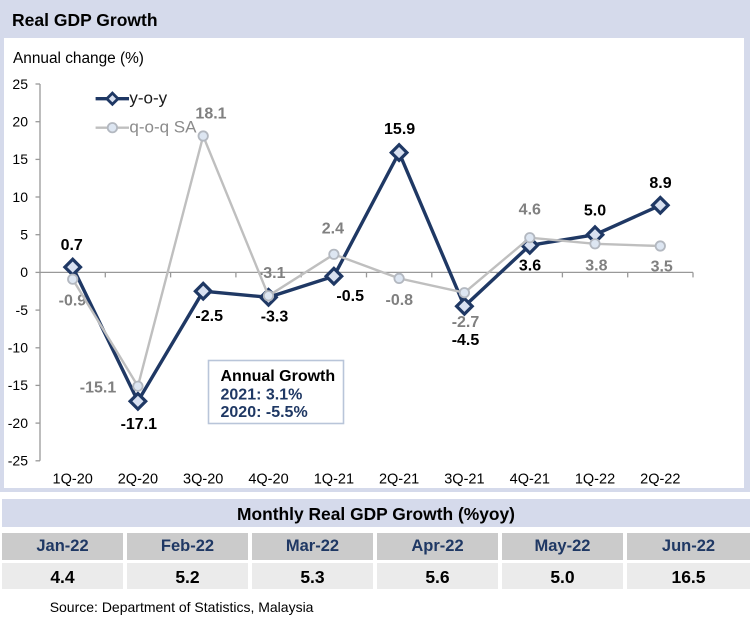 This screenshot has width=750, height=622. I want to click on svg-text: 3Q-20, so click(203, 479).